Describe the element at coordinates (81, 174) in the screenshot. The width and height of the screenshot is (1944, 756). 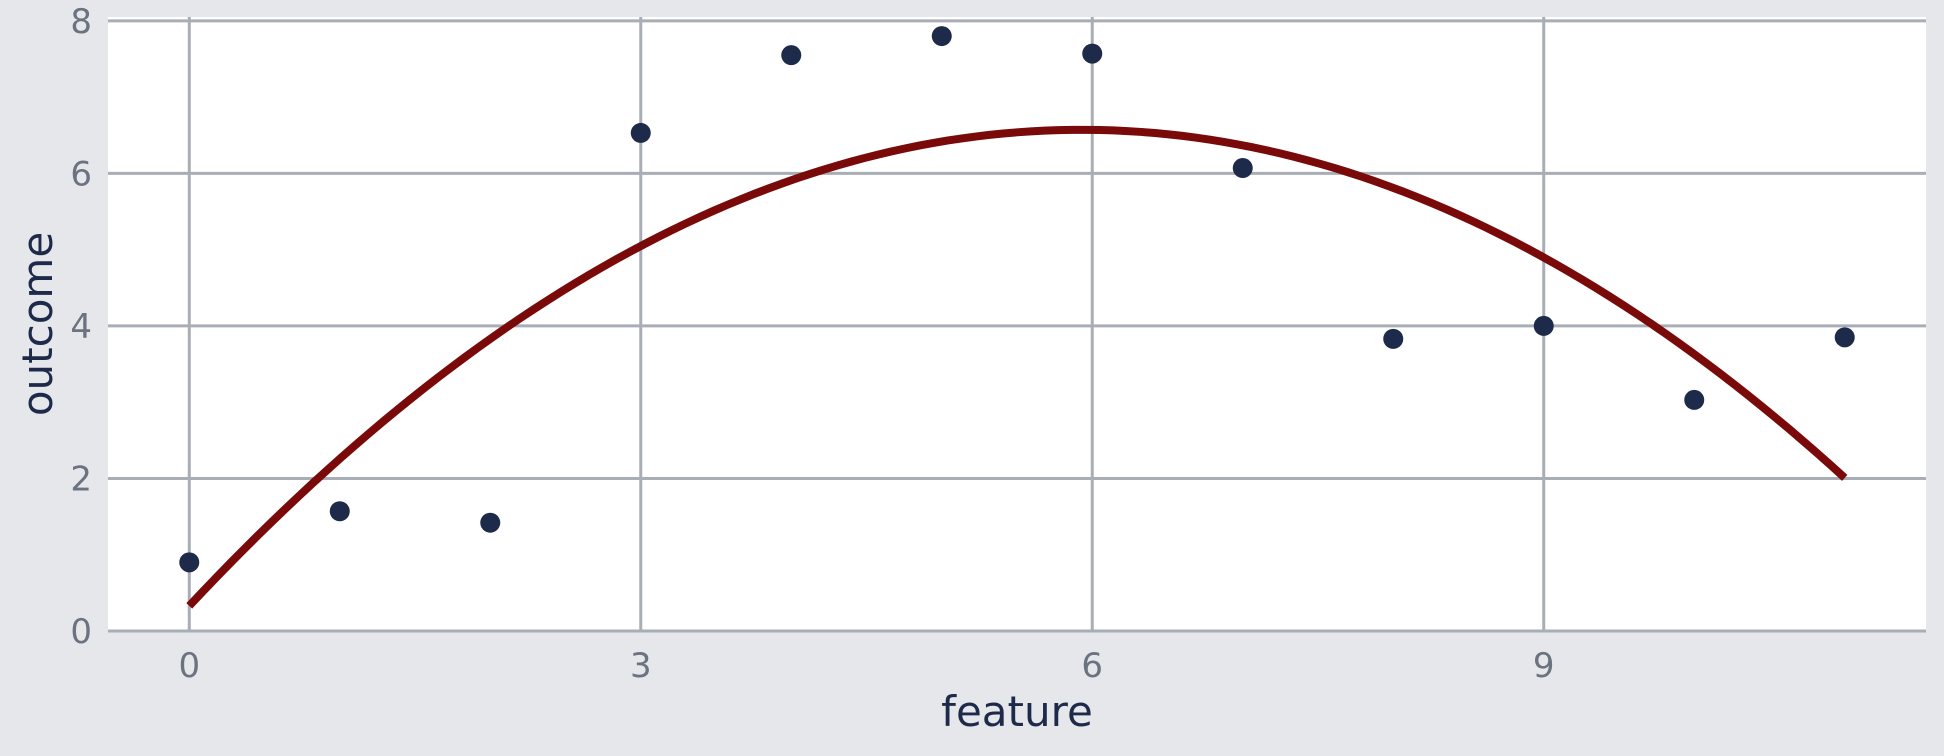
I see `y-tick-label: 6` at that location.